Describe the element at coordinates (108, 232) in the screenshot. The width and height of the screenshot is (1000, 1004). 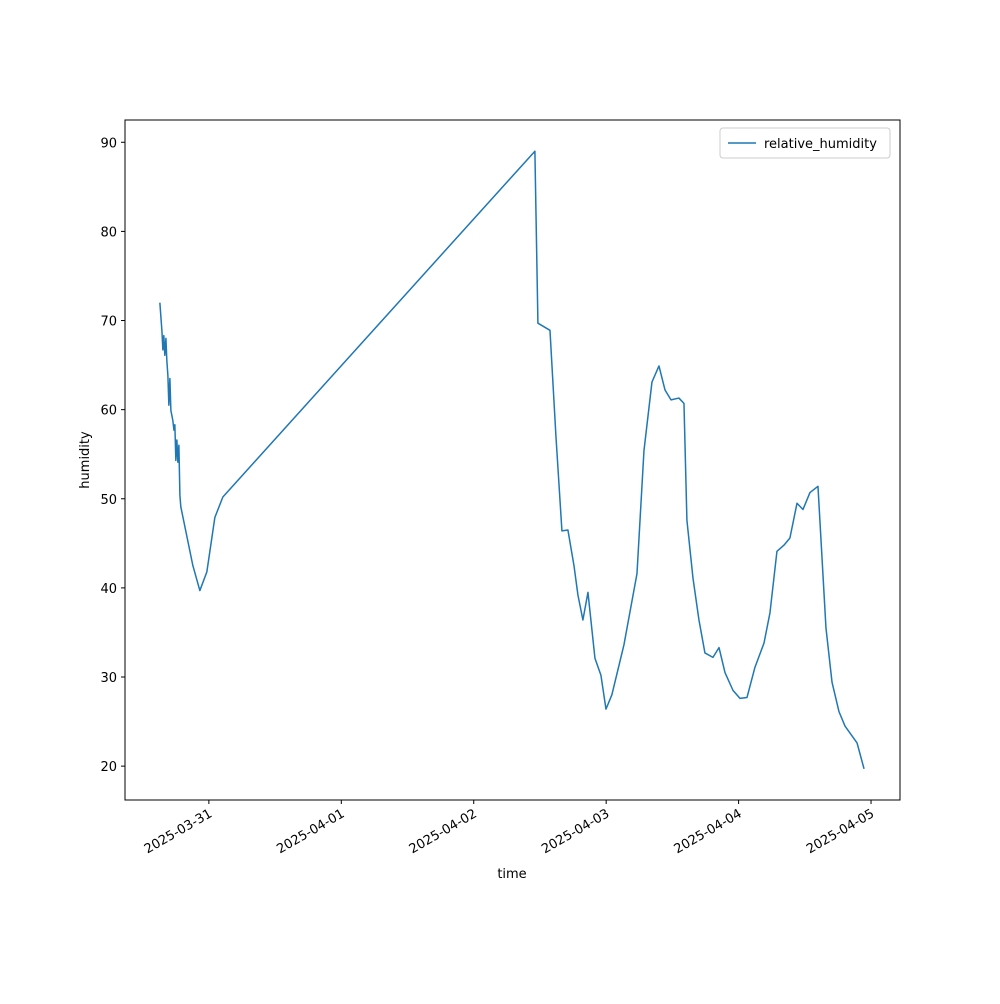
I see `y-tick-label: 80` at that location.